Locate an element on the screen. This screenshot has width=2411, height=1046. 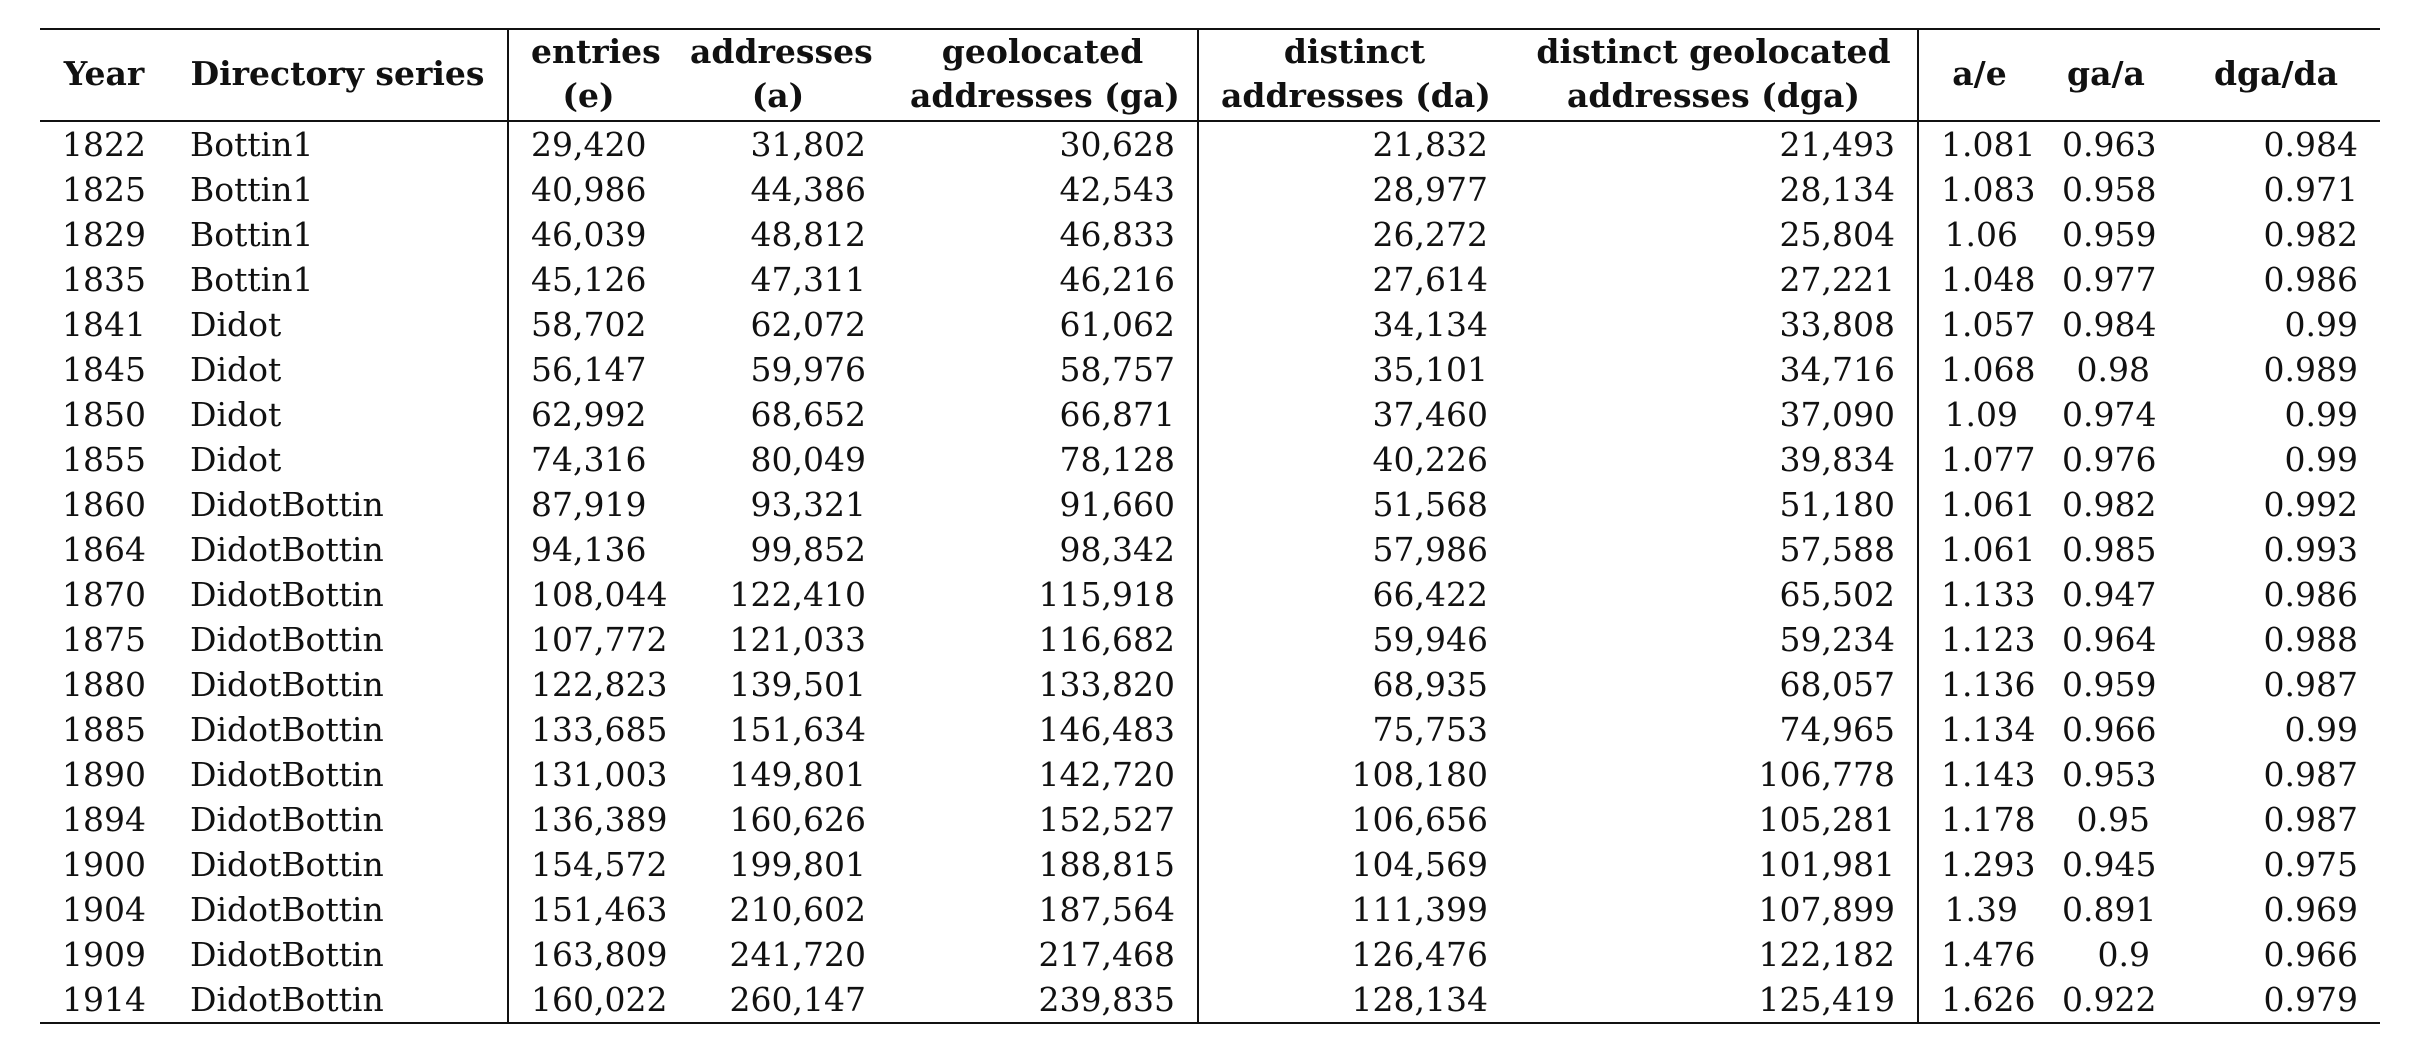
cell-year: 1864 is located at coordinates (104, 549).